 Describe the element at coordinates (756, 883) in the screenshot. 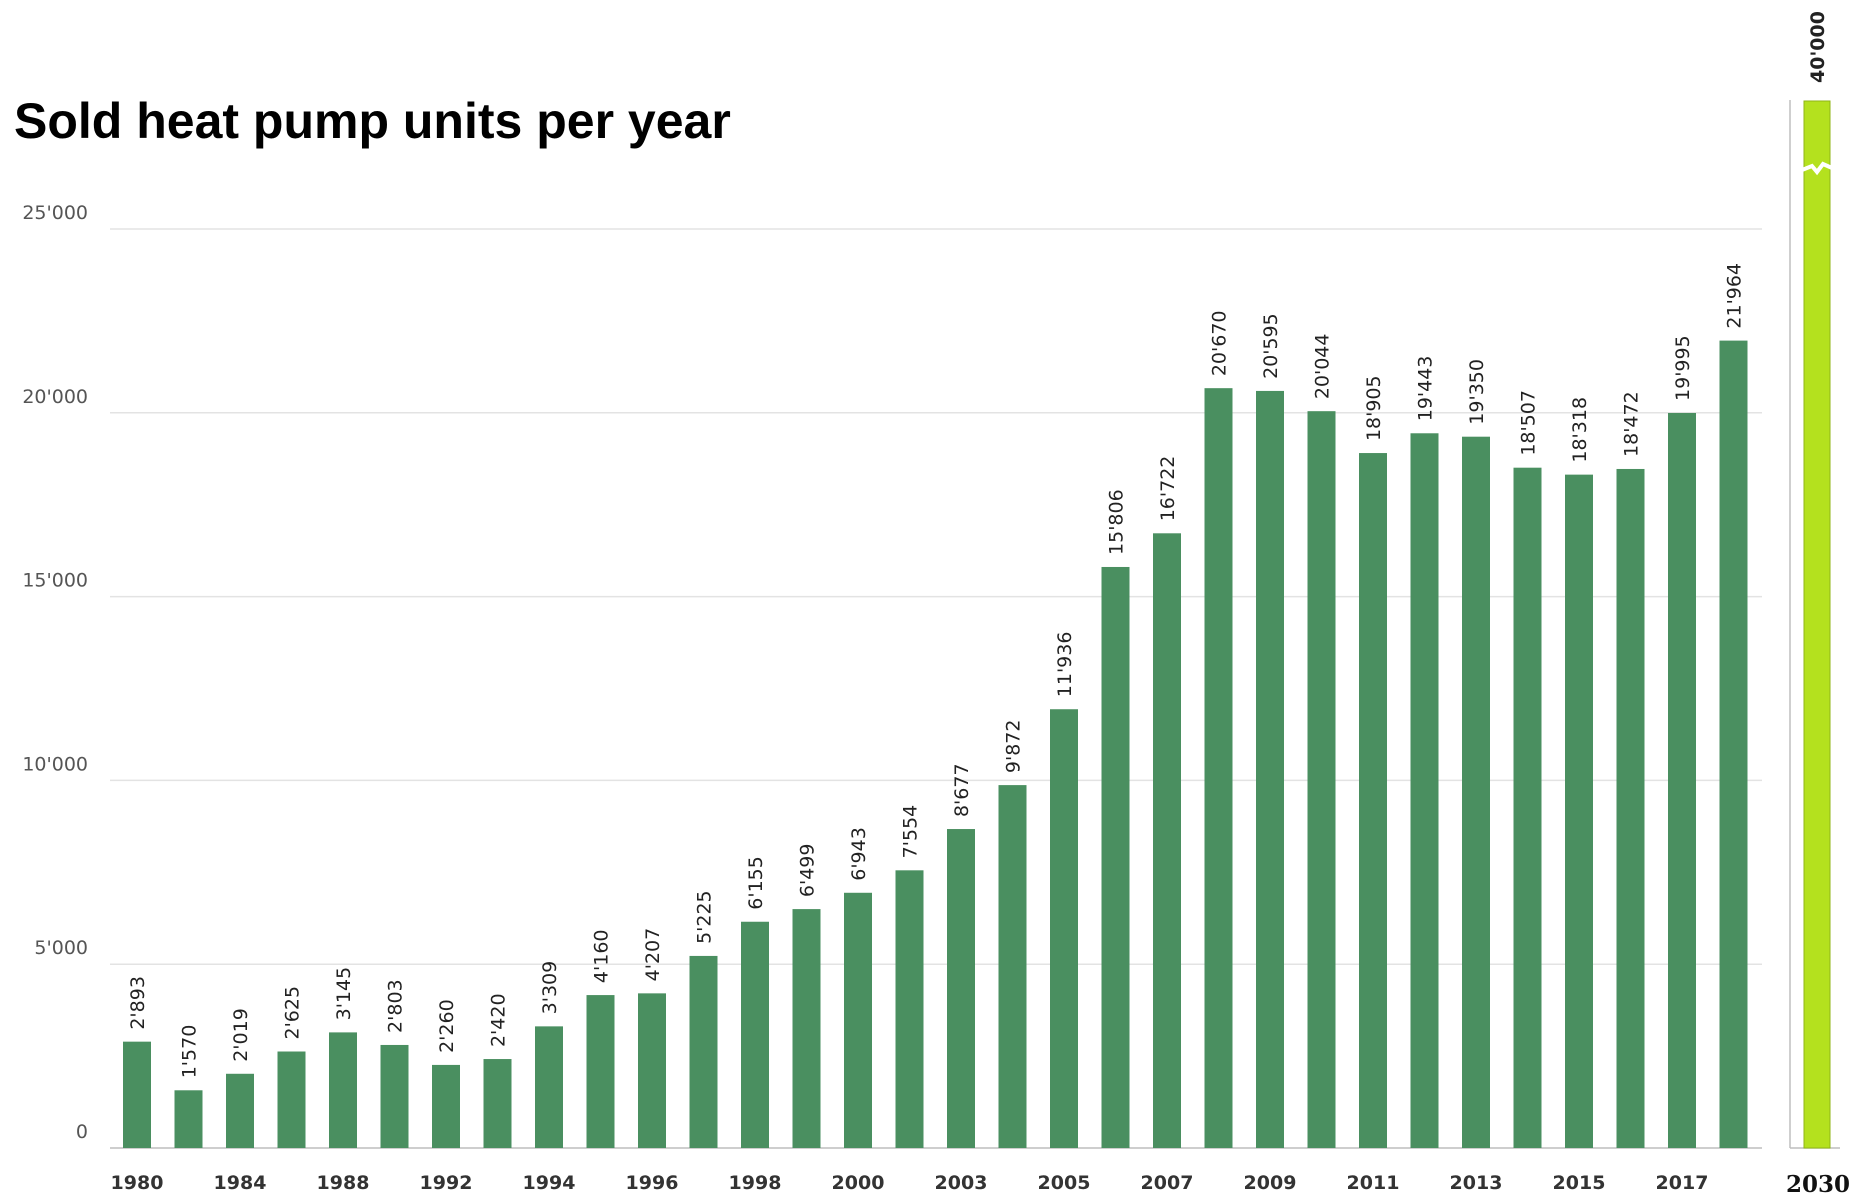

I see `data-label: 6'155` at that location.